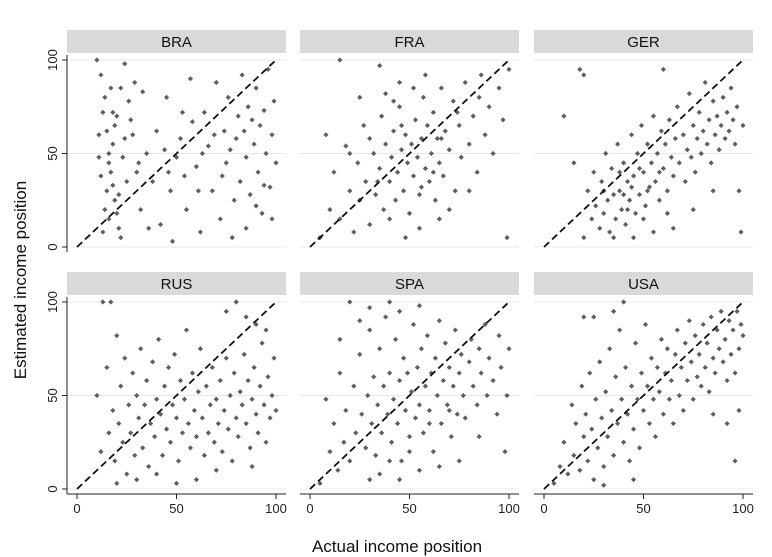  I want to click on x-tick-label: 50, so click(176, 508).